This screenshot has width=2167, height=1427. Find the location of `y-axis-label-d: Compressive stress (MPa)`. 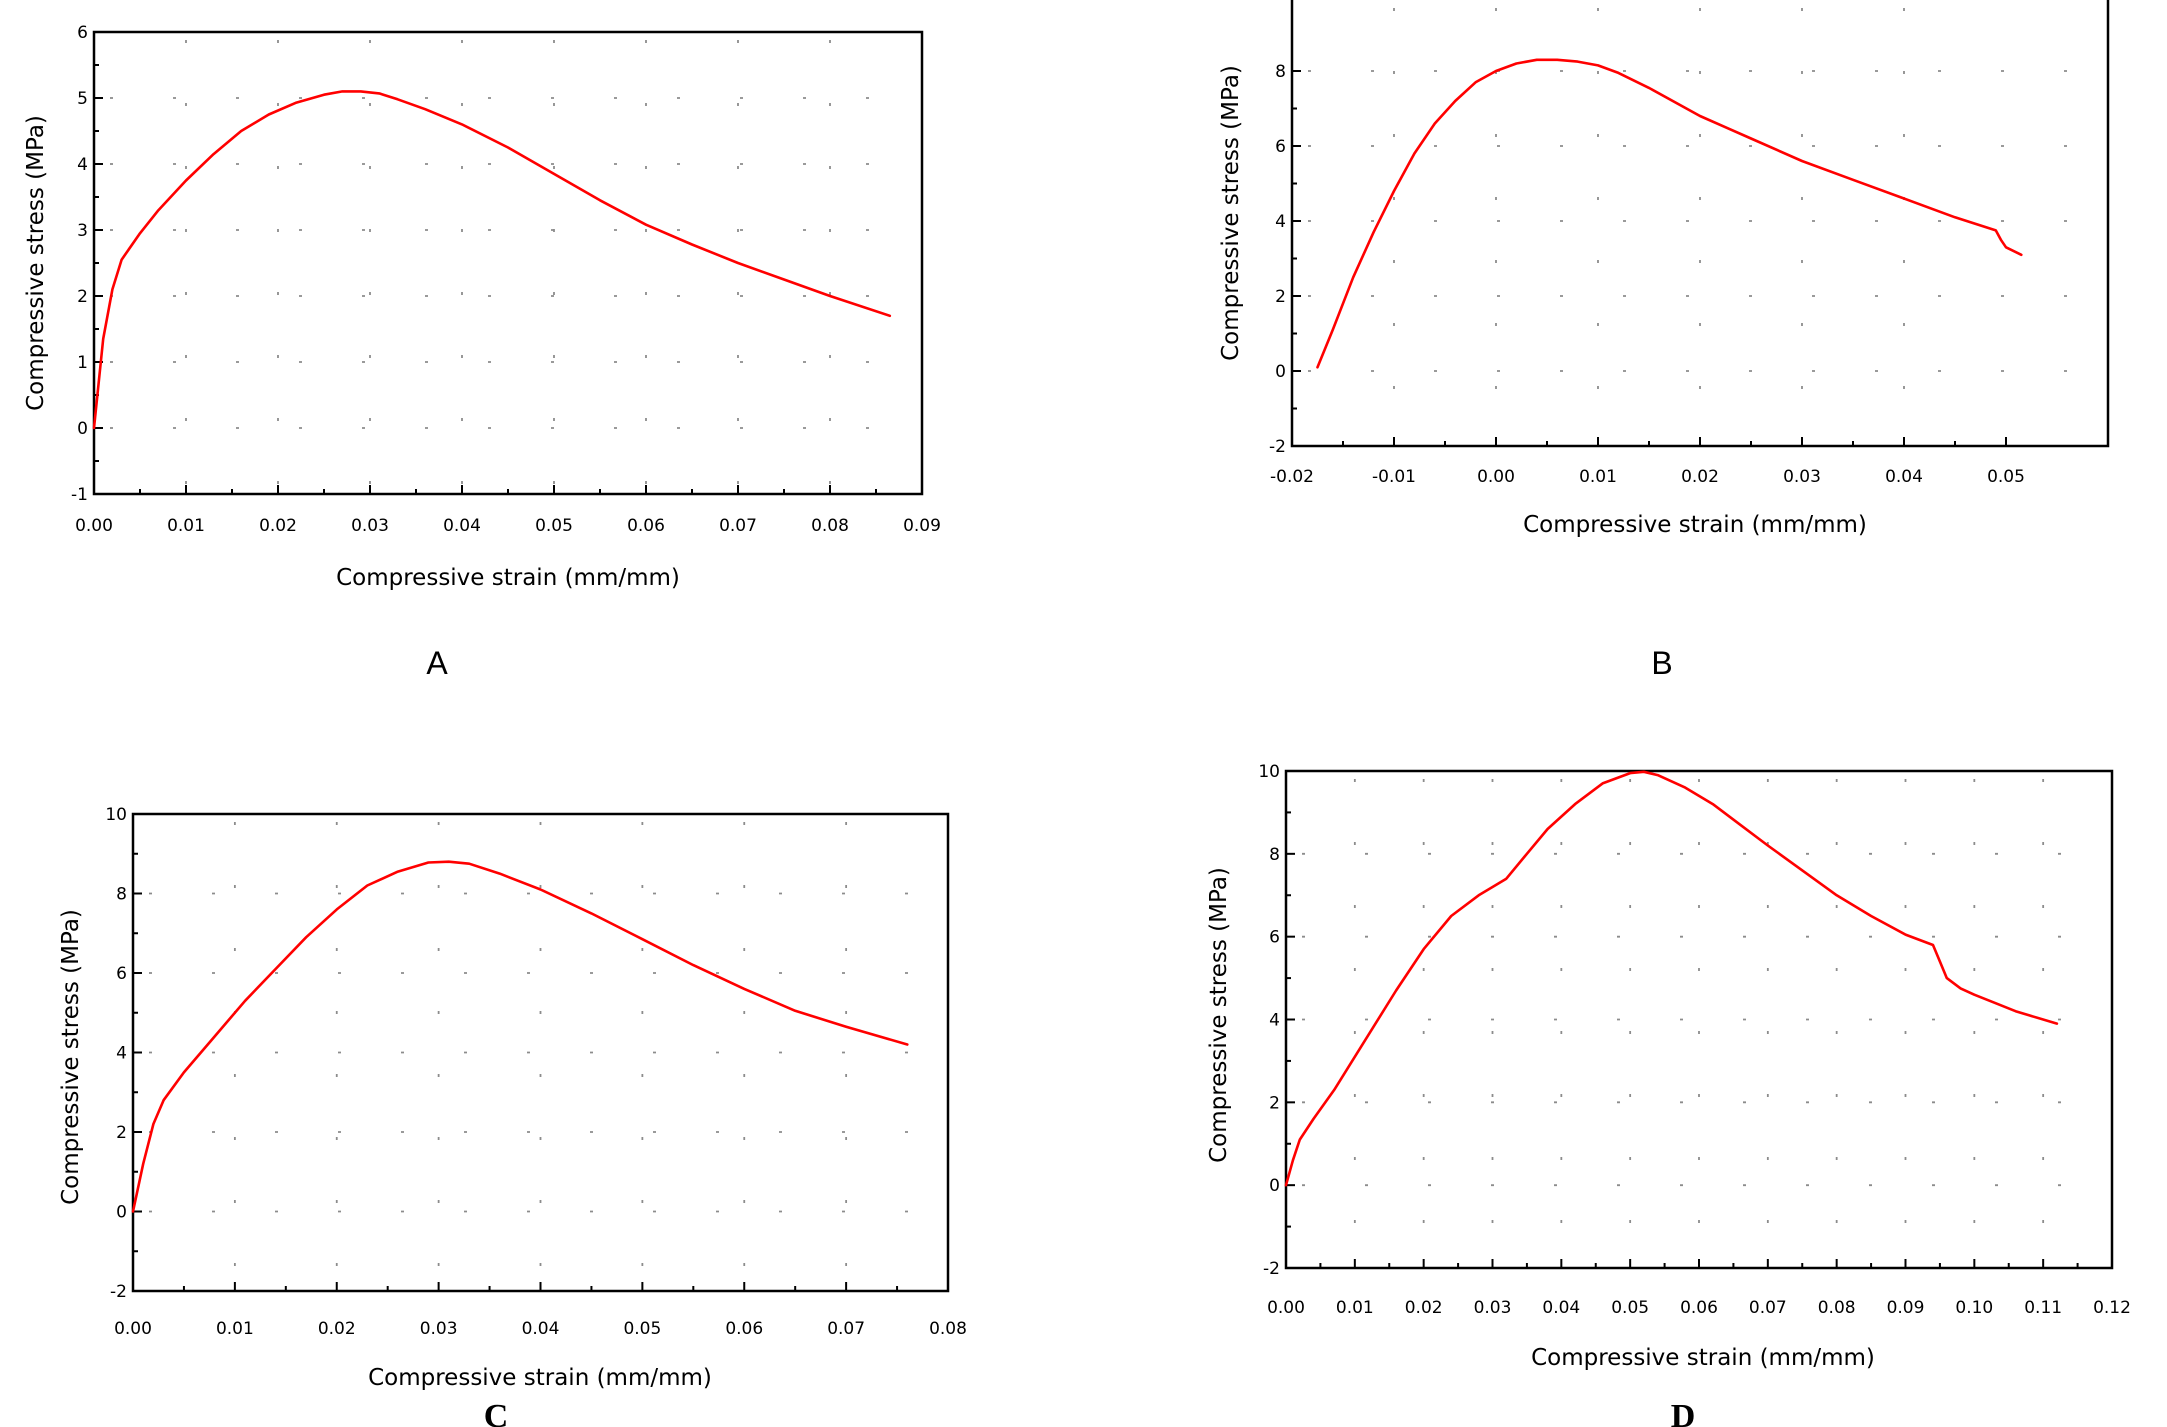

y-axis-label-d: Compressive stress (MPa) is located at coordinates (1219, 1015).